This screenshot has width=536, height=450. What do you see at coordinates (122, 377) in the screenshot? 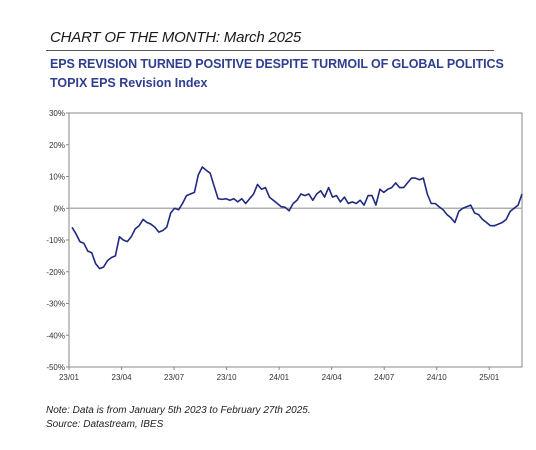
I see `x-tick-label: 23/04` at bounding box center [122, 377].